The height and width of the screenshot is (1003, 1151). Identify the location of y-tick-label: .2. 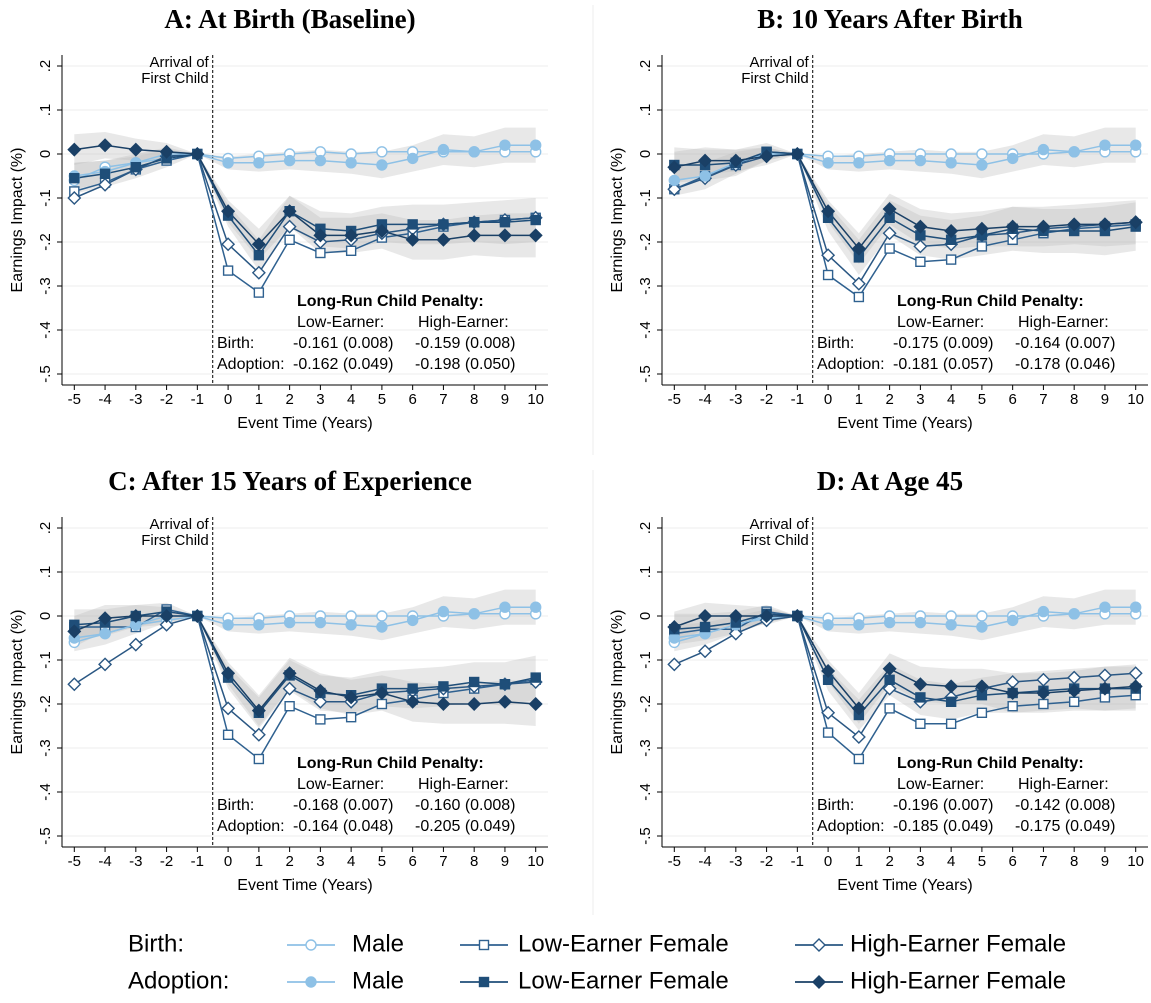
(645, 66).